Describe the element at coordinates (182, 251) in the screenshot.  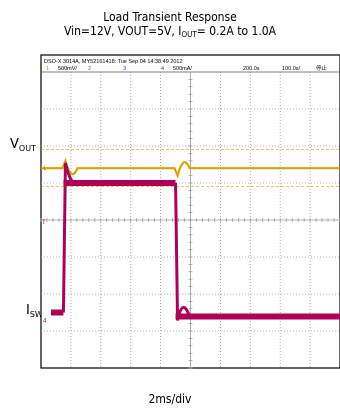
I see `isw-fall-edge` at that location.